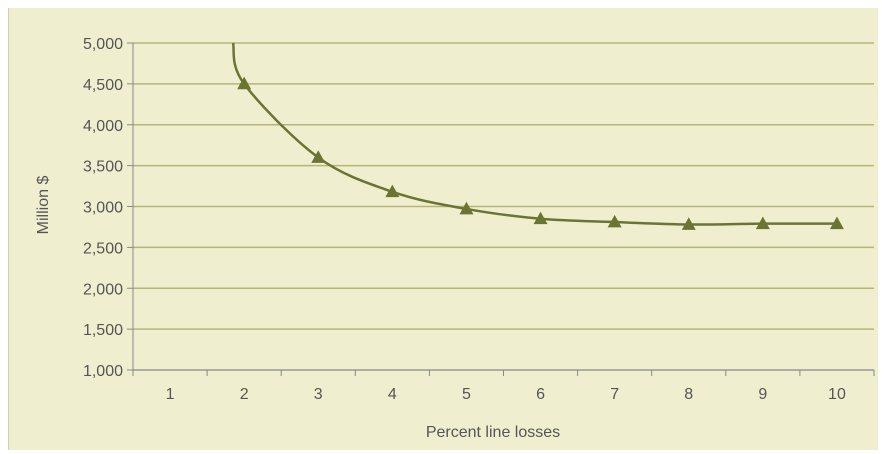  I want to click on y-tick-label: 3,500, so click(103, 167).